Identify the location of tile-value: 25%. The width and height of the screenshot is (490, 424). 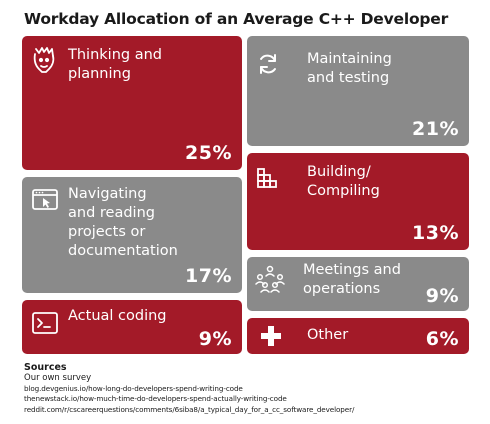
(208, 153).